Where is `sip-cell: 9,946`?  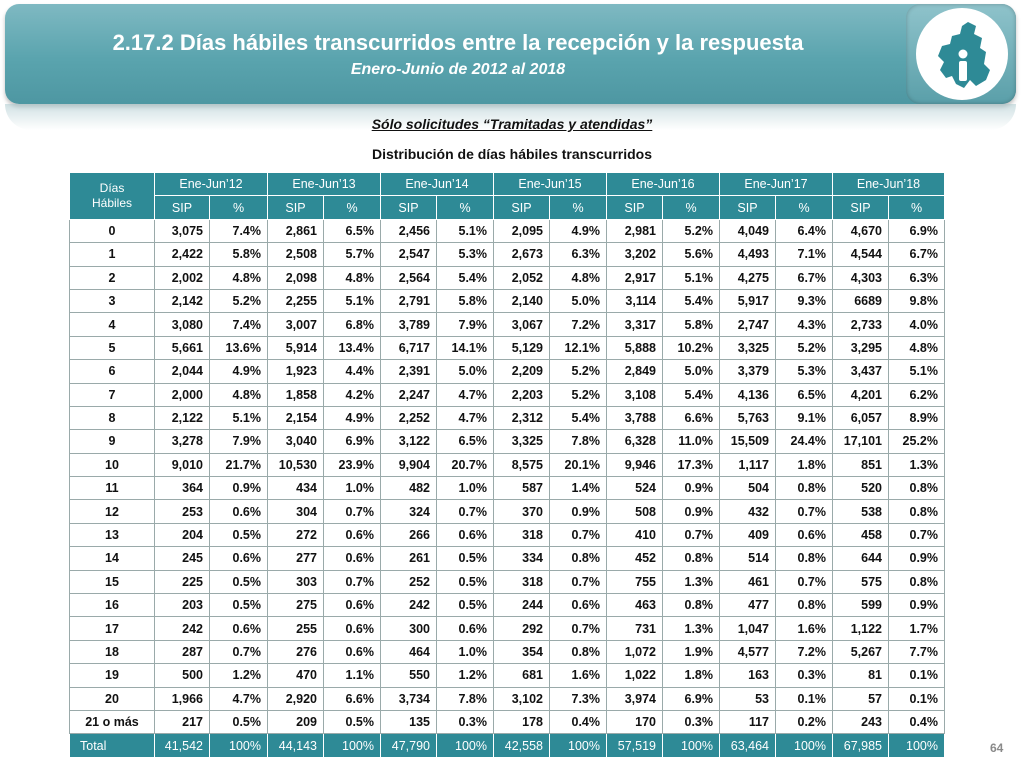 sip-cell: 9,946 is located at coordinates (634, 465).